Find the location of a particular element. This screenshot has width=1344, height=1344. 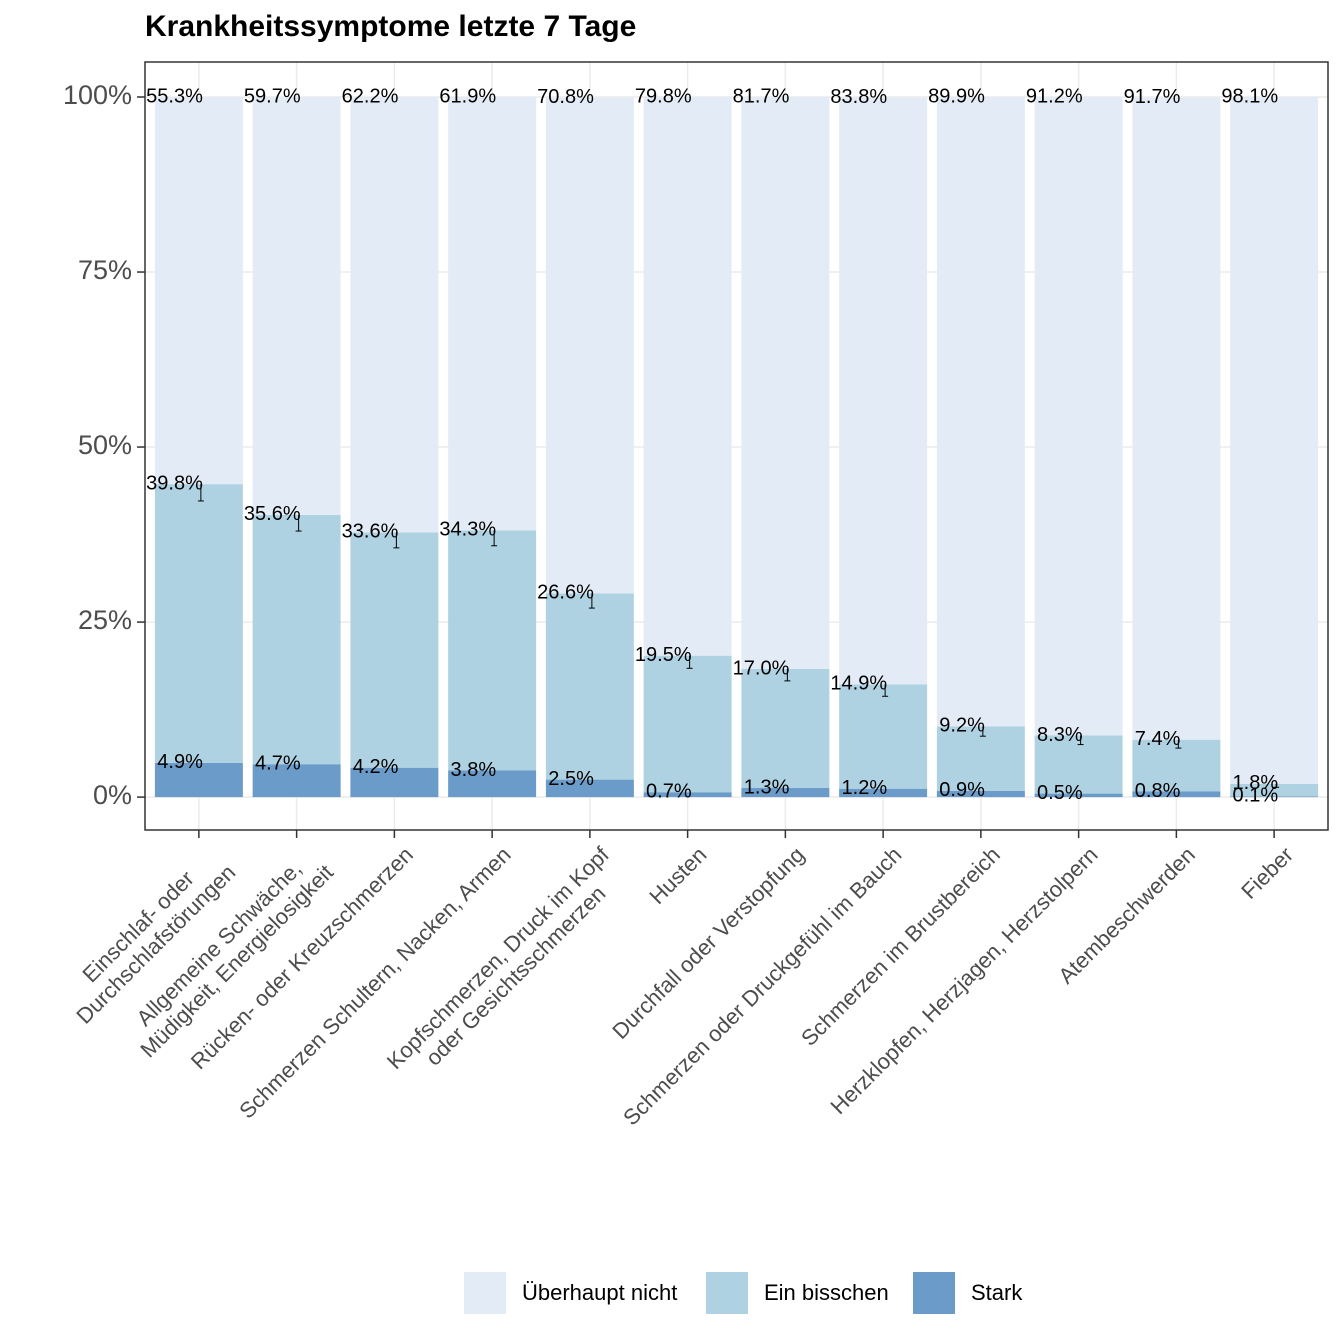

value-label: 55.3% is located at coordinates (174, 96).